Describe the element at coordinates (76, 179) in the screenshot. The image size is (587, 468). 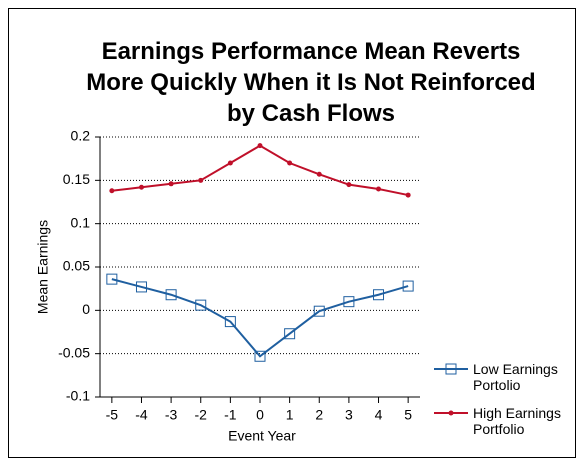
I see `y-tick-label: 0.15` at that location.